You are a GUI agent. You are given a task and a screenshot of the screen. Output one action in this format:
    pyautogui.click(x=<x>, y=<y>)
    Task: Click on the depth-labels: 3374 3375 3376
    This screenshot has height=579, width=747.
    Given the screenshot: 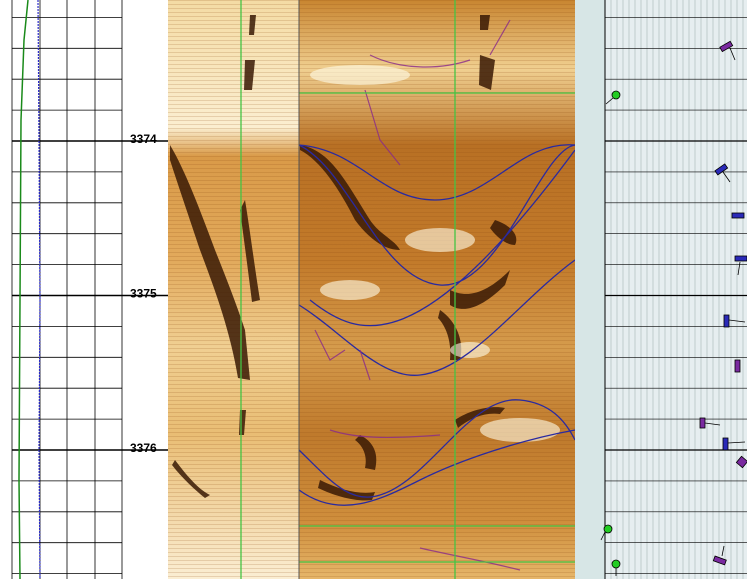 What is the action you would take?
    pyautogui.click(x=143, y=293)
    